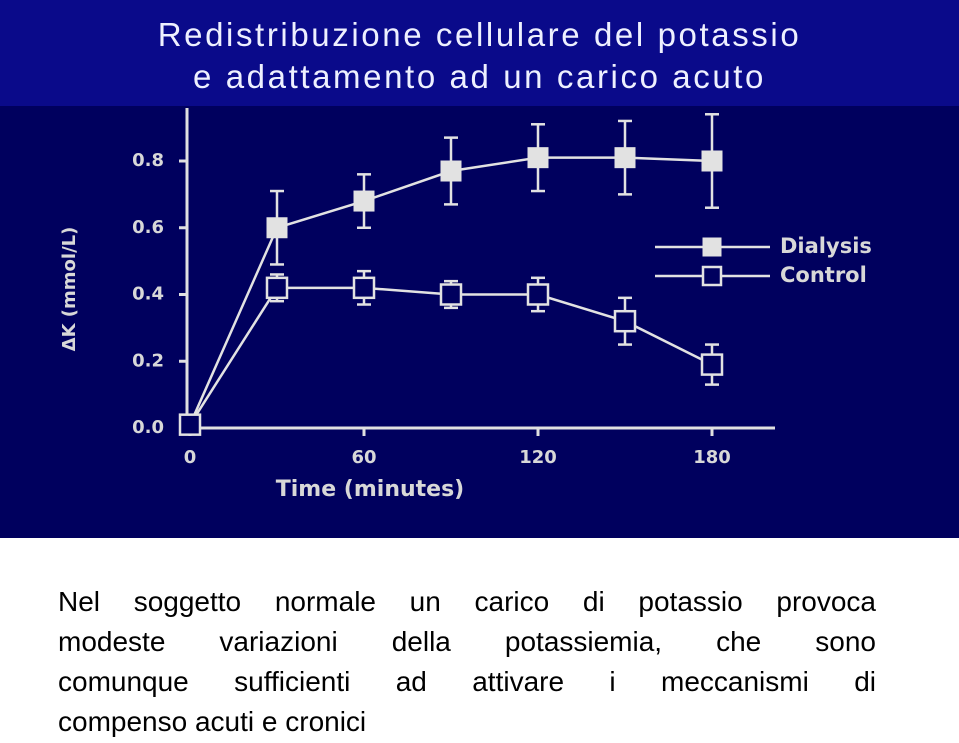 The width and height of the screenshot is (959, 743). What do you see at coordinates (370, 489) in the screenshot?
I see `x-axis-label: Time (minutes)` at bounding box center [370, 489].